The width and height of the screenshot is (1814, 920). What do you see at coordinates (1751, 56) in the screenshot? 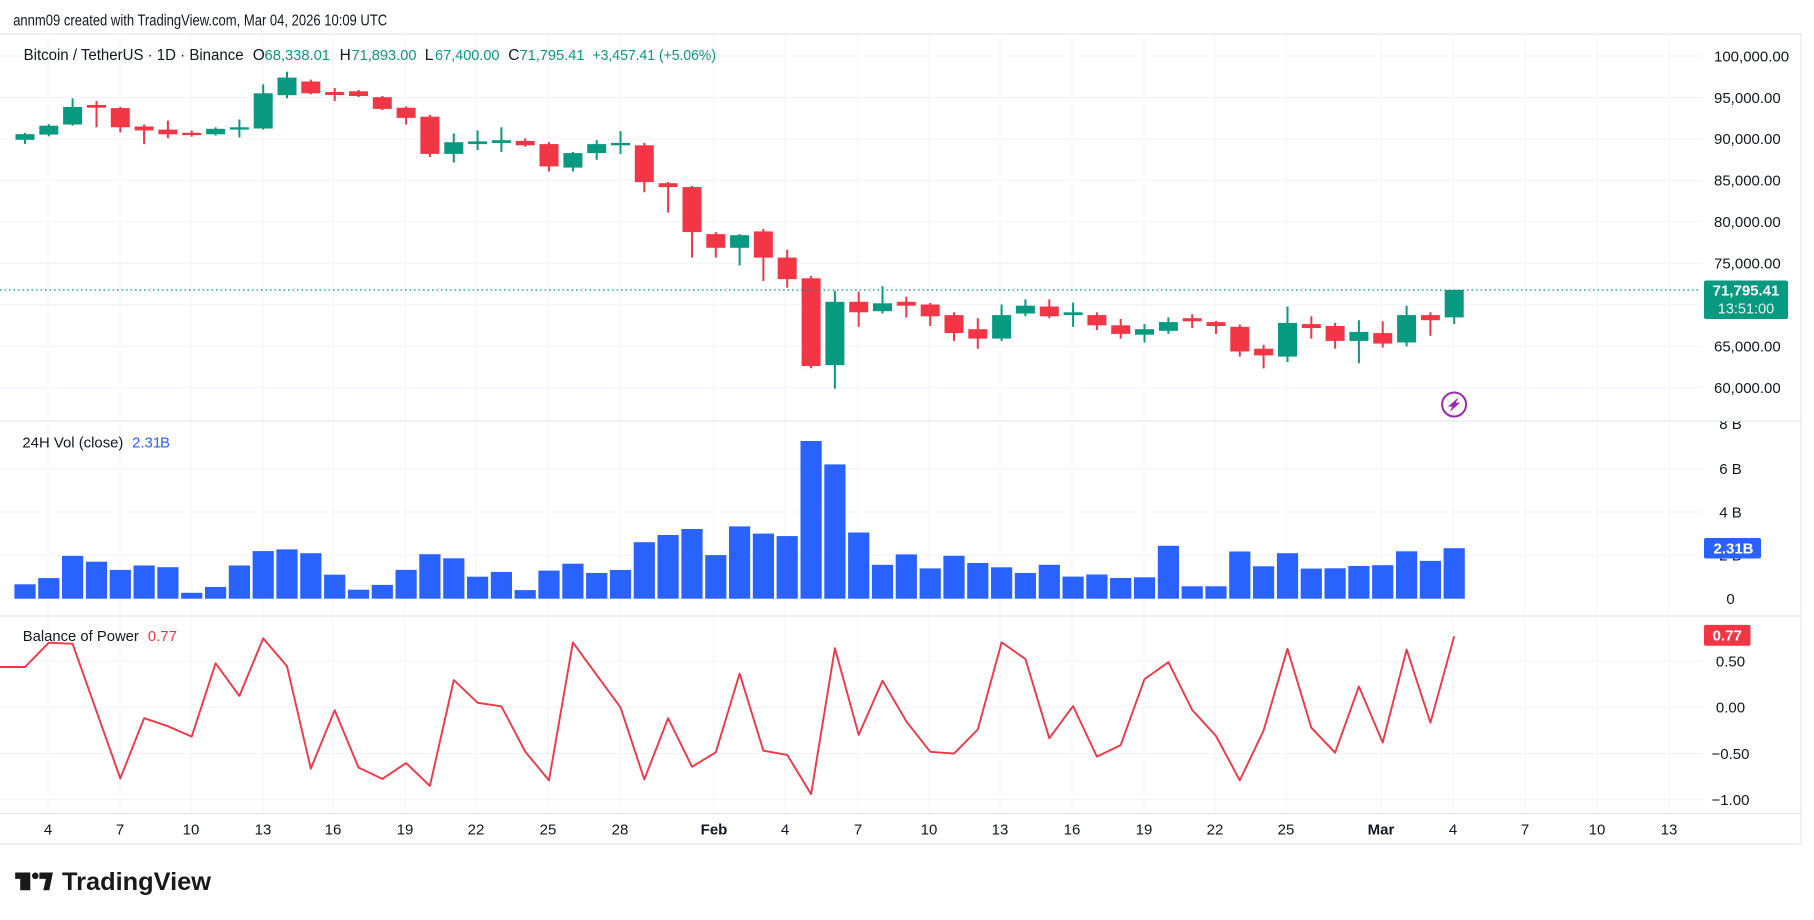
I see `svg-text: 100,000.00` at bounding box center [1751, 56].